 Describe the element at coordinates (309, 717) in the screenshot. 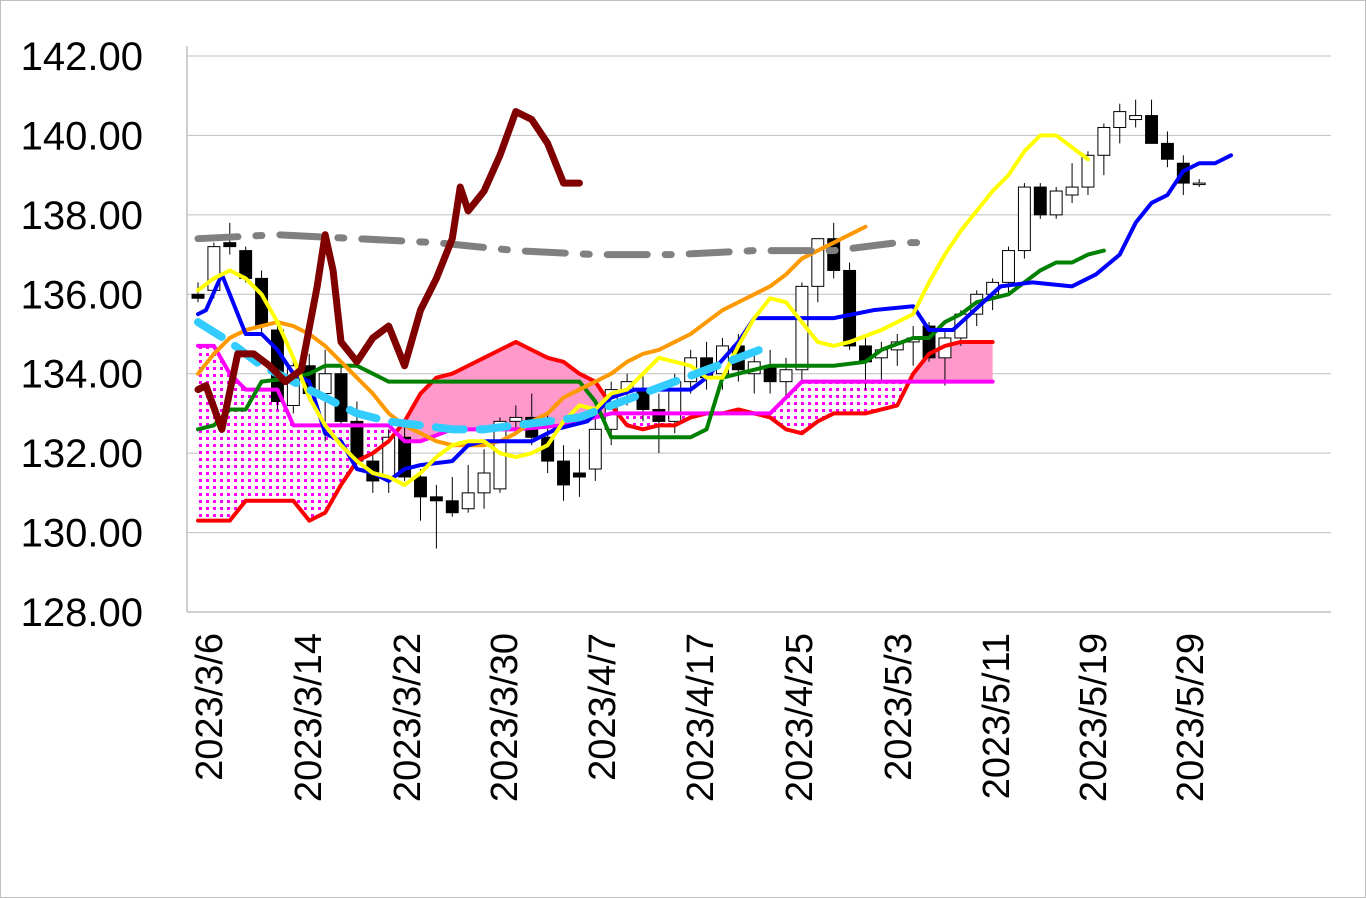

I see `x-tick-label: 2023/3/14` at that location.